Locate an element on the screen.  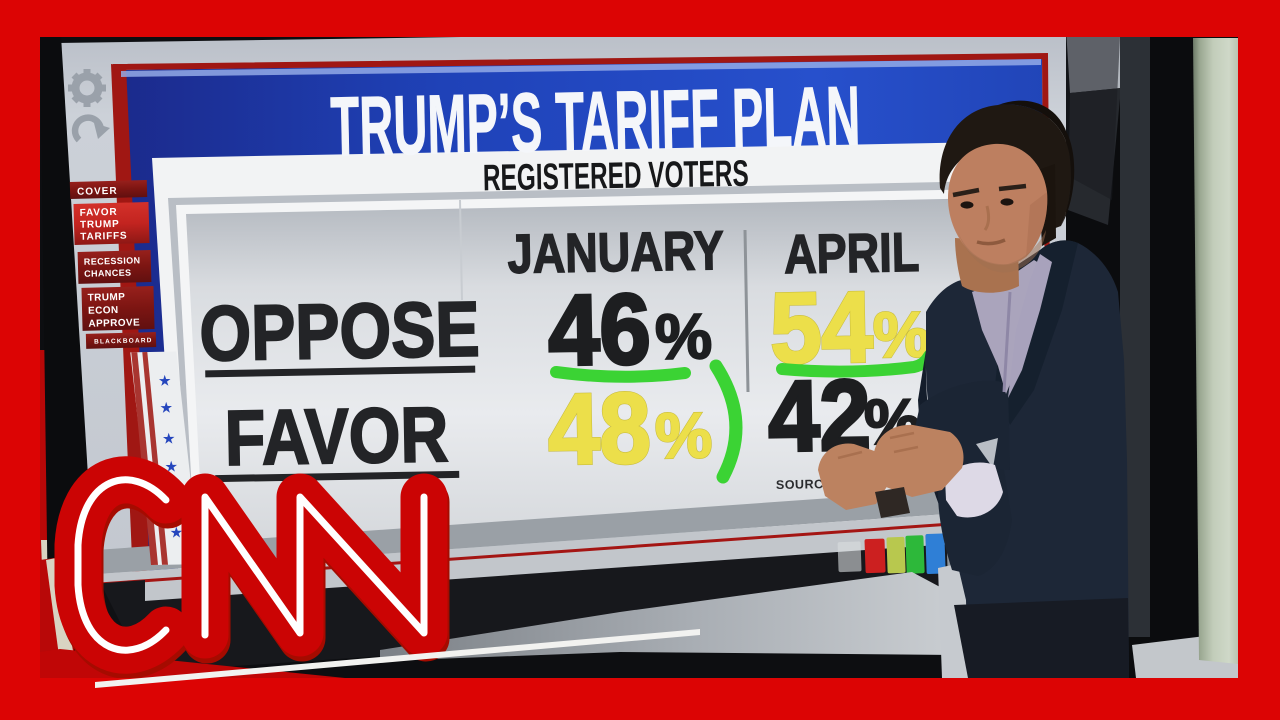
svg-text: OPPOSE is located at coordinates (339, 332).